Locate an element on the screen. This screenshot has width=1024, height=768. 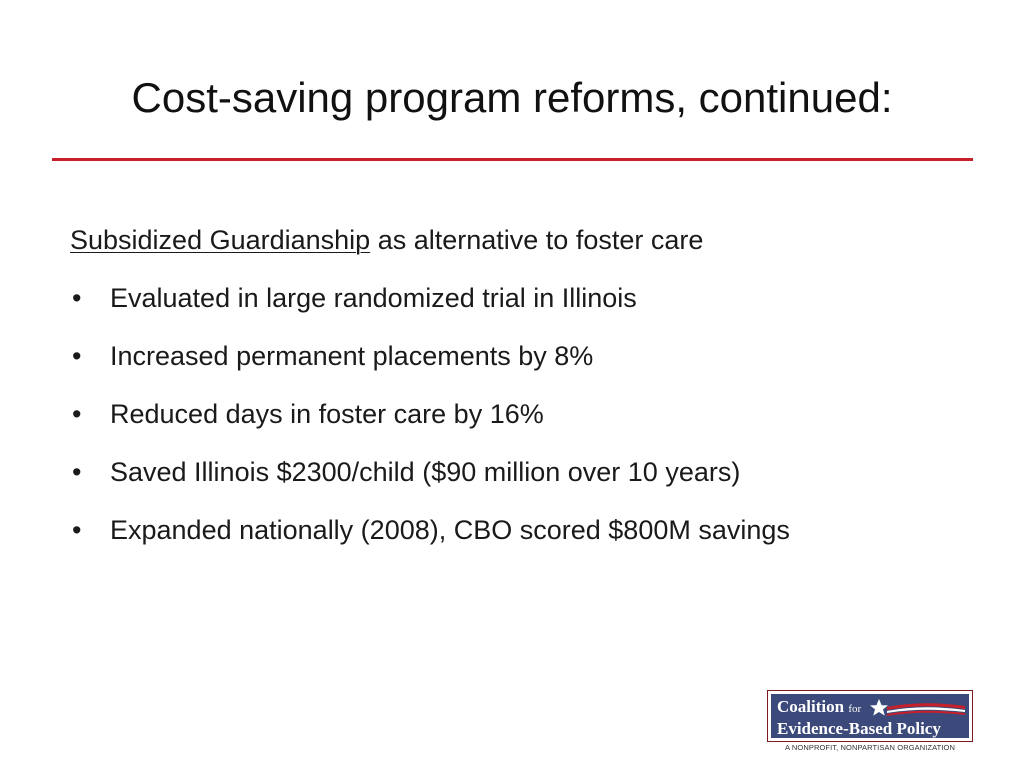
logo-tagline: A NONPROFIT, NONPARTISAN ORGANIZATION is located at coordinates (870, 747).